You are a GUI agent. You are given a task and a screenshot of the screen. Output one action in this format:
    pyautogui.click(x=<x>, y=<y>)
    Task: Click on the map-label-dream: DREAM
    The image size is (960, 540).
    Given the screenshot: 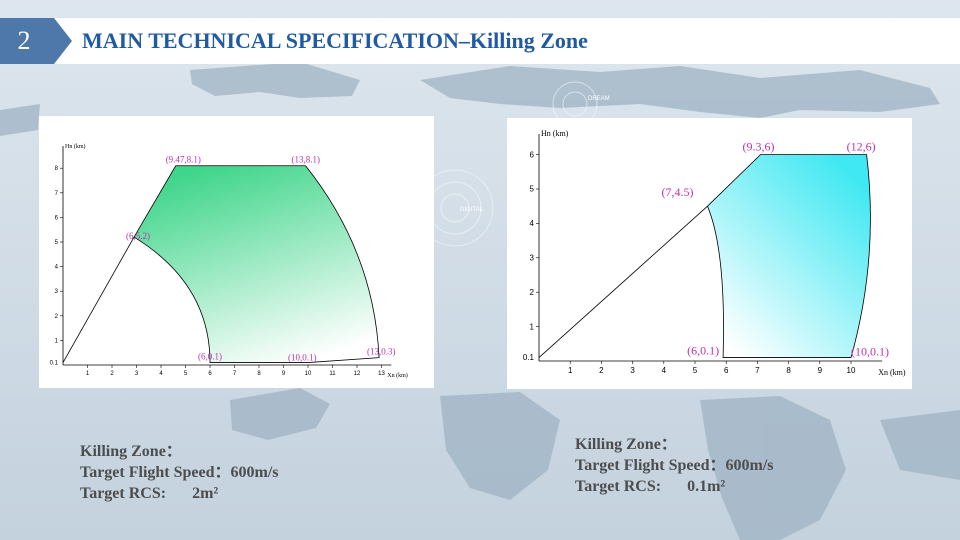 What is the action you would take?
    pyautogui.click(x=599, y=99)
    